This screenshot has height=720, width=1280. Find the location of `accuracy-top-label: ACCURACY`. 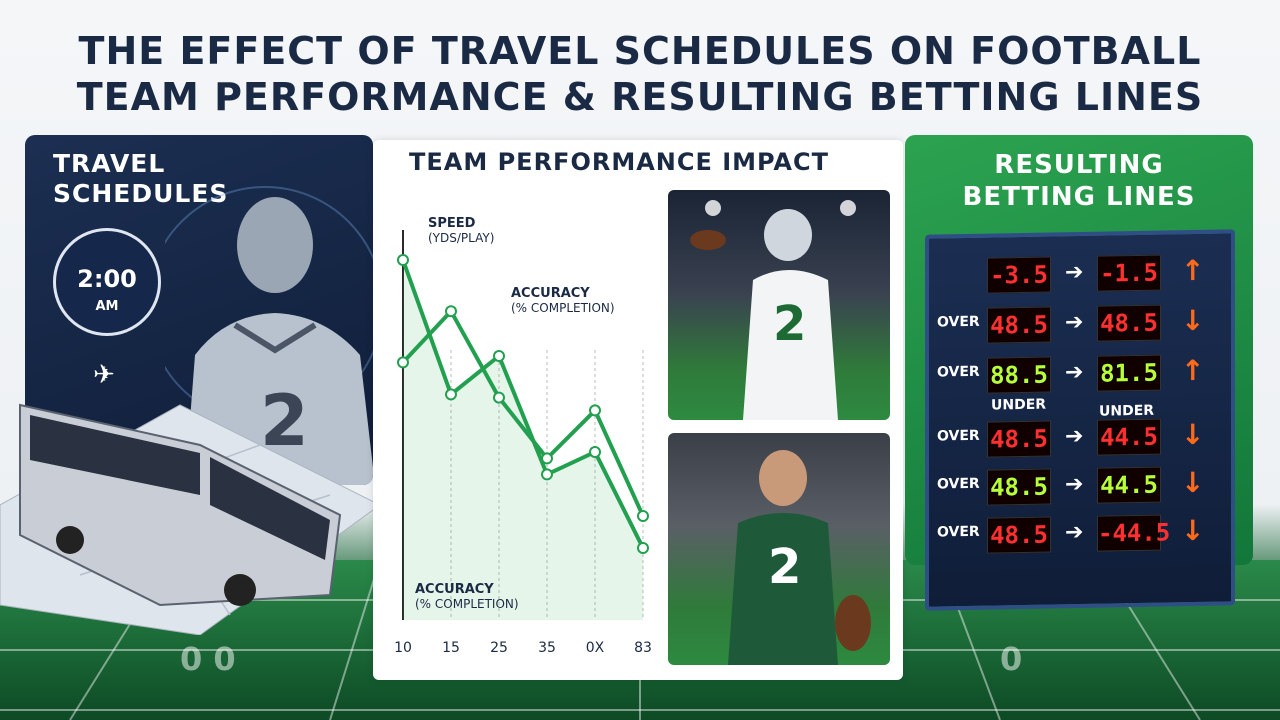

accuracy-top-label: ACCURACY is located at coordinates (550, 293).